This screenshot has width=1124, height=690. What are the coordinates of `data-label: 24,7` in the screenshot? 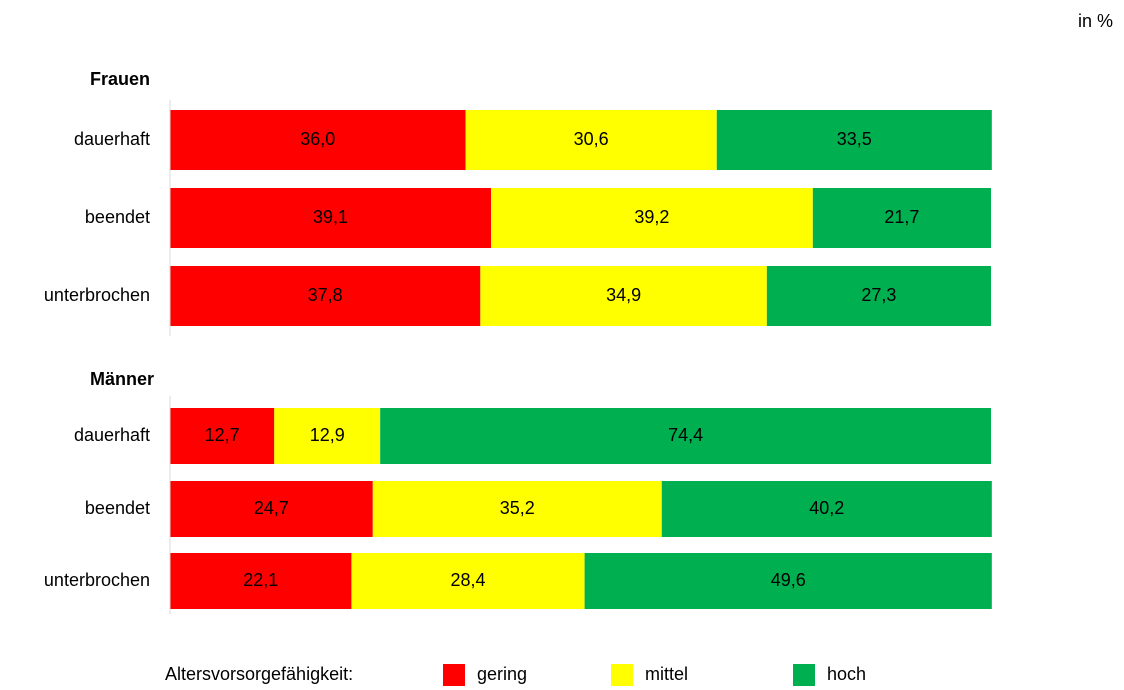 It's located at (271, 508).